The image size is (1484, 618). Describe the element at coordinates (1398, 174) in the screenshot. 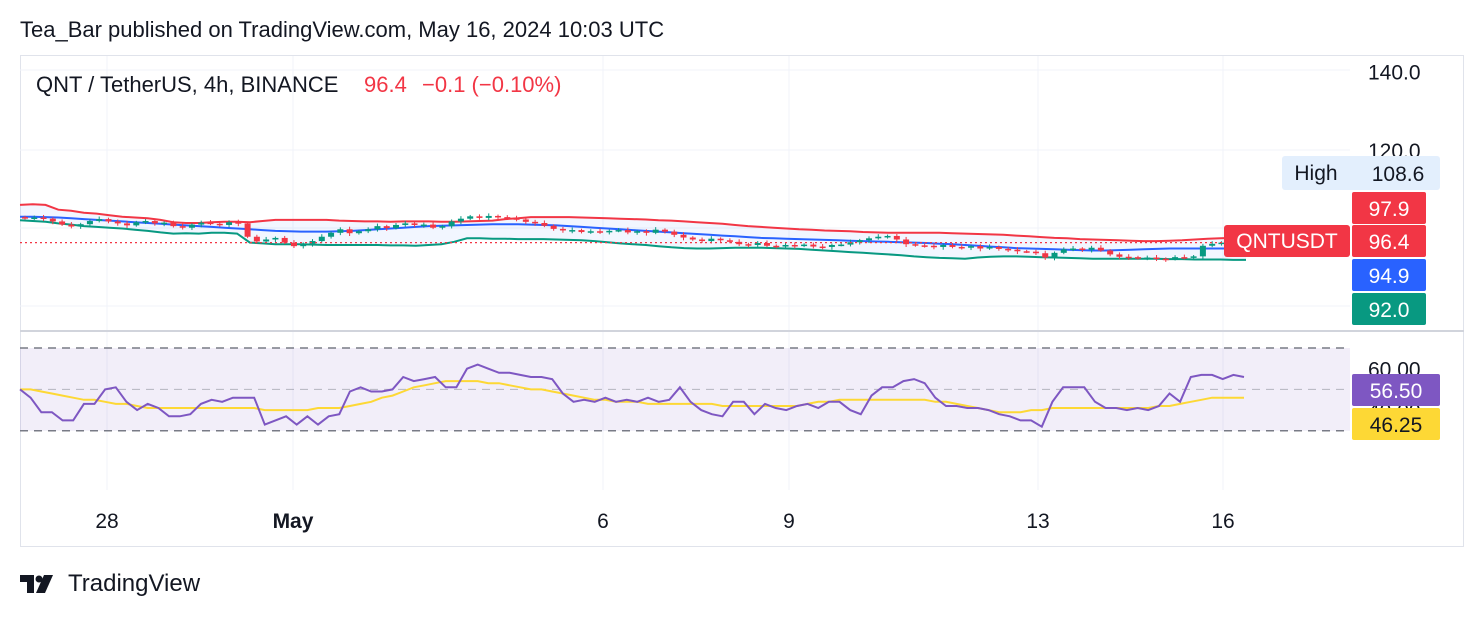

I see `high-label-value: 108.6` at that location.